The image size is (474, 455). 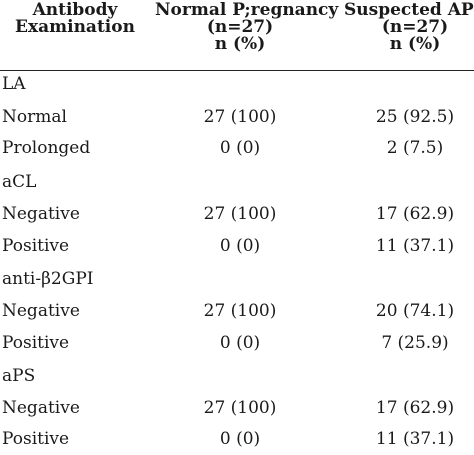 I want to click on table-row: Negative 27 (100) 20 (74.1), so click(x=237, y=311).